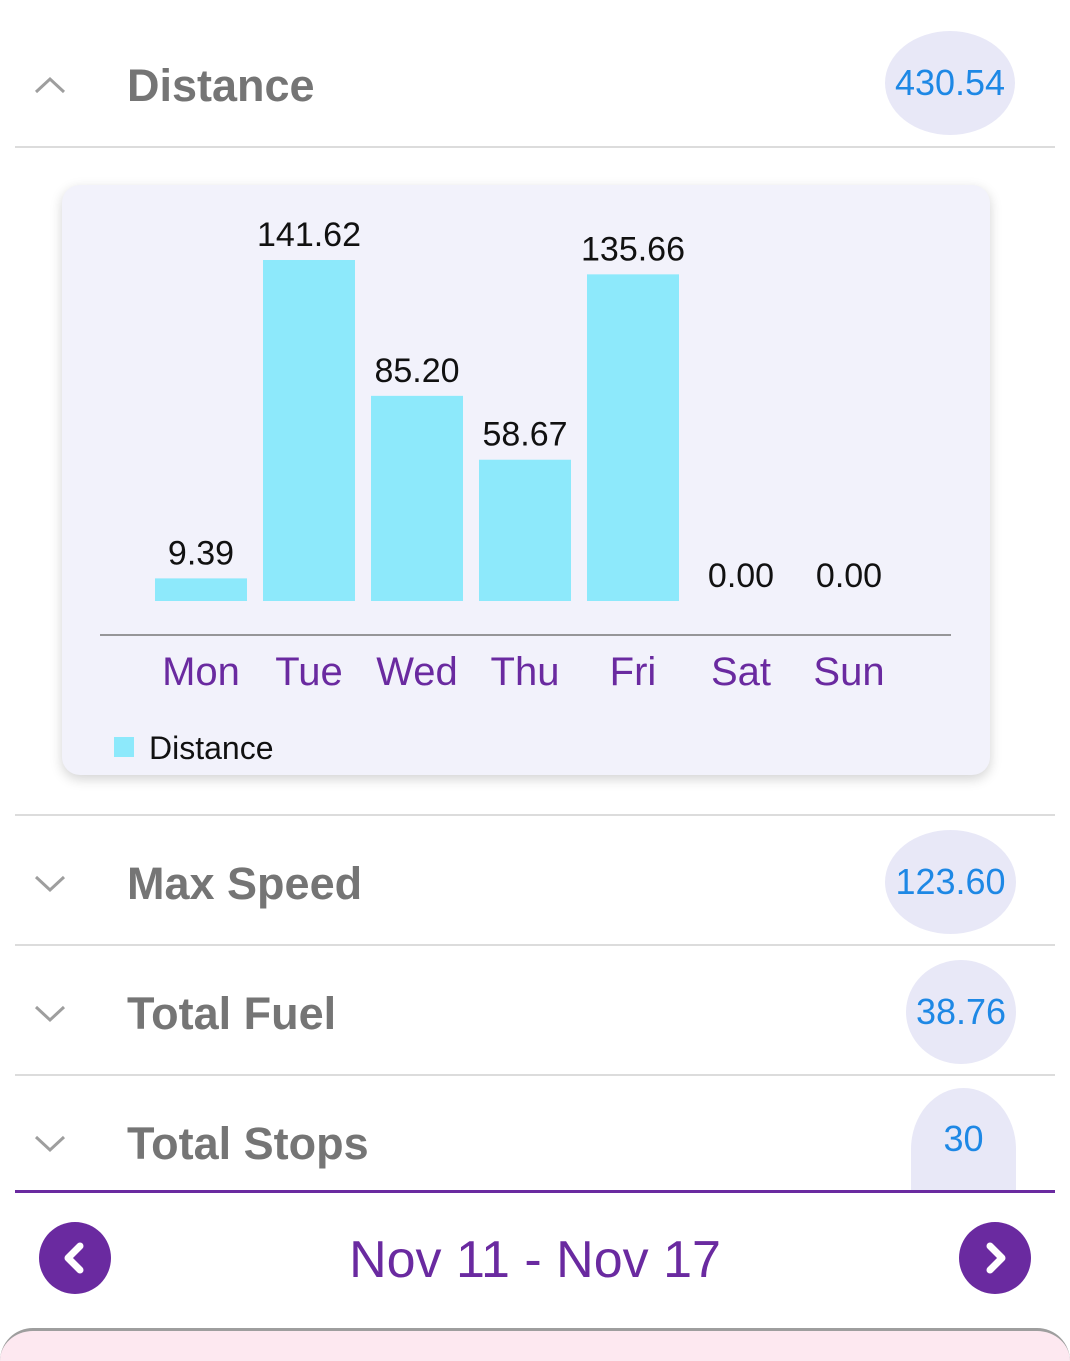  What do you see at coordinates (201, 672) in the screenshot?
I see `x-tick-mon: Mon` at bounding box center [201, 672].